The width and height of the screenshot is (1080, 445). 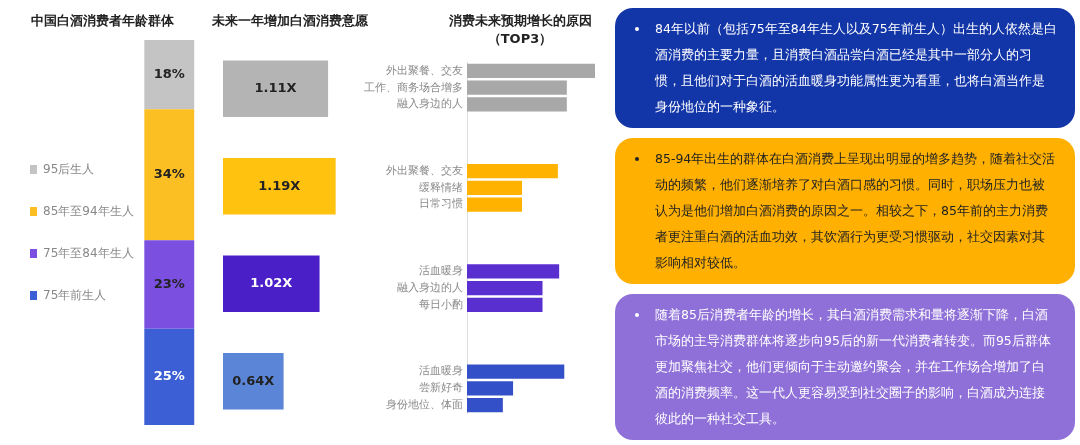 I want to click on text: 84年以前（包括75年至84年生人以及75年前生人）出生的人依然是白酒消费的主要力量，且消费白酒品尝白酒已经是其中一部分人的习惯，且他们对于白酒的活血暖身功能属性更为看重，也将白酒当作是身份地位的一种象征。, so click(x=856, y=67).